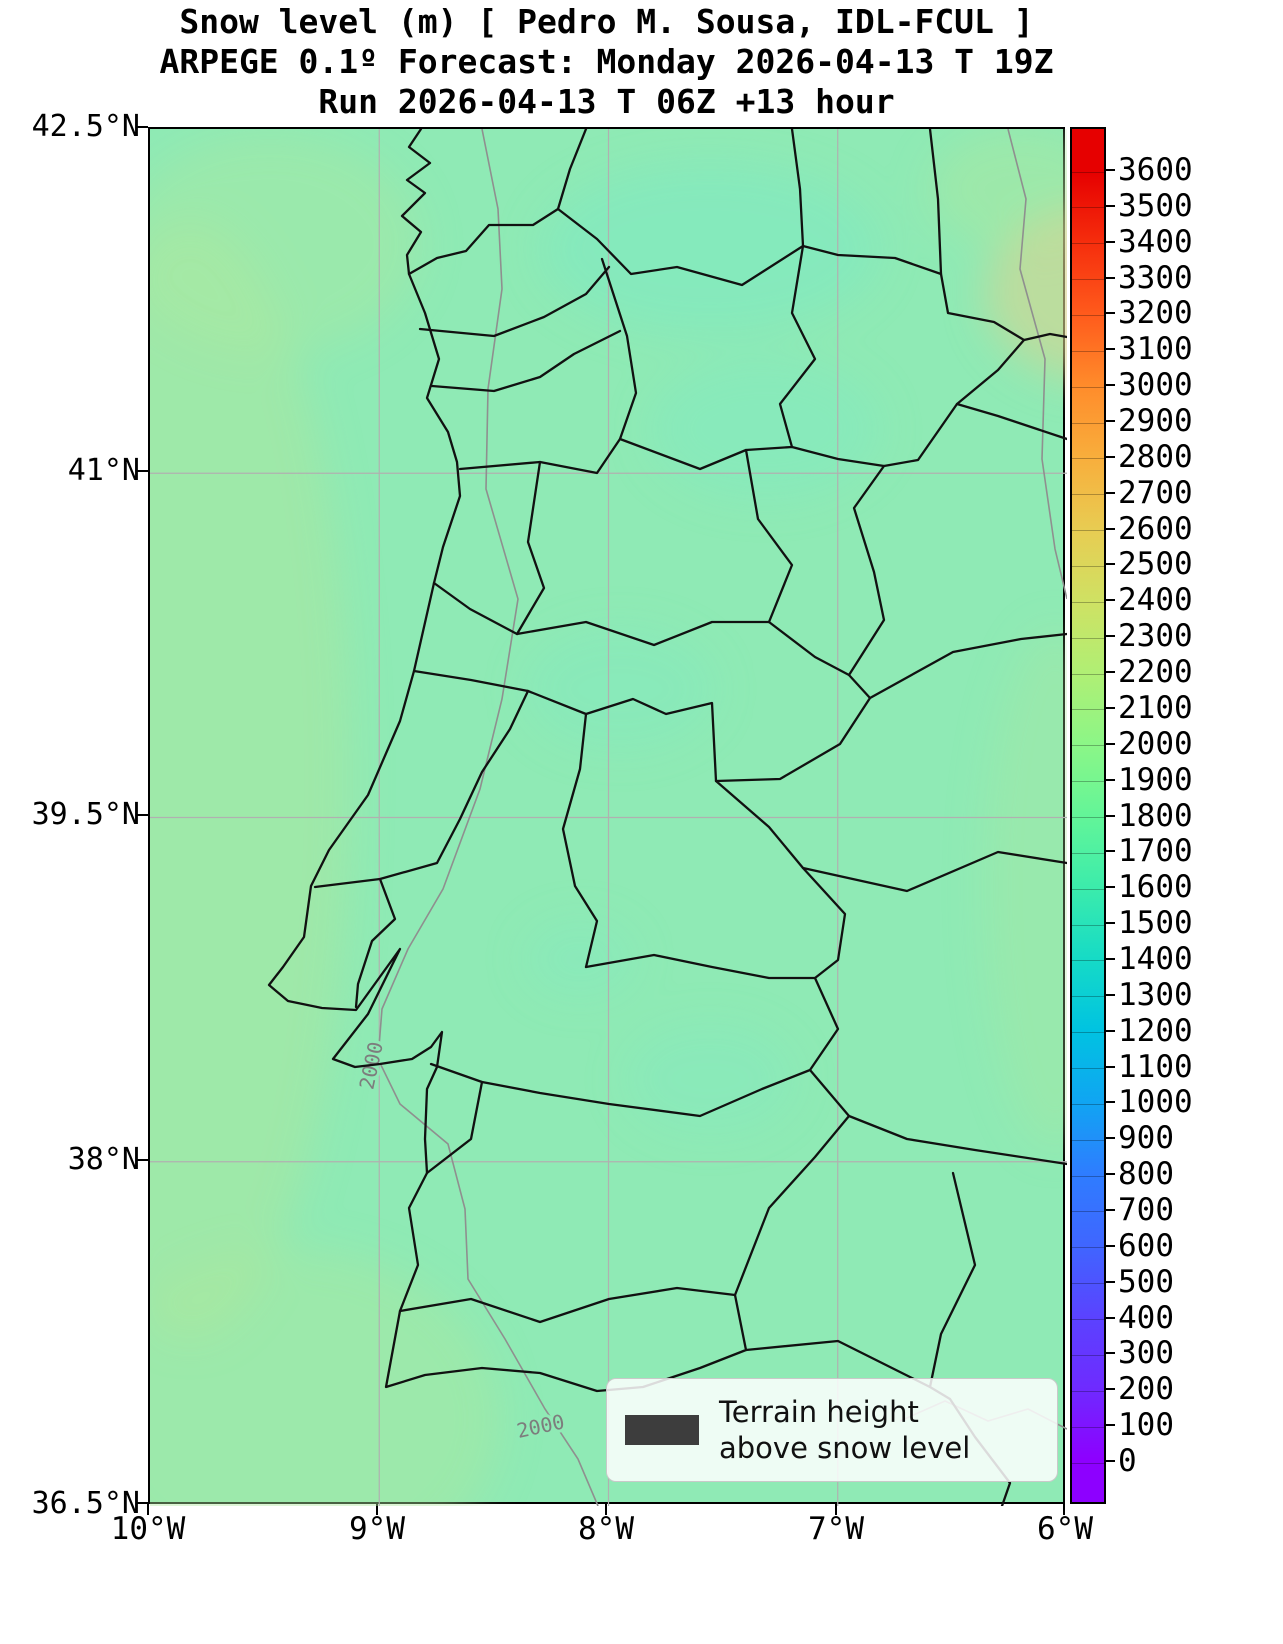  I want to click on colorbar-tick-label: 300, so click(1146, 1353).